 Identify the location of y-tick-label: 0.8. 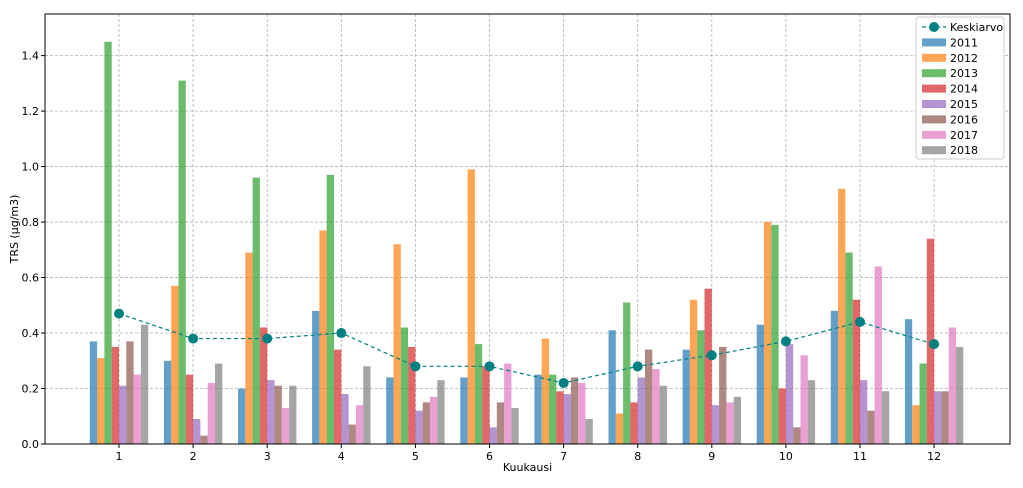
(31, 222).